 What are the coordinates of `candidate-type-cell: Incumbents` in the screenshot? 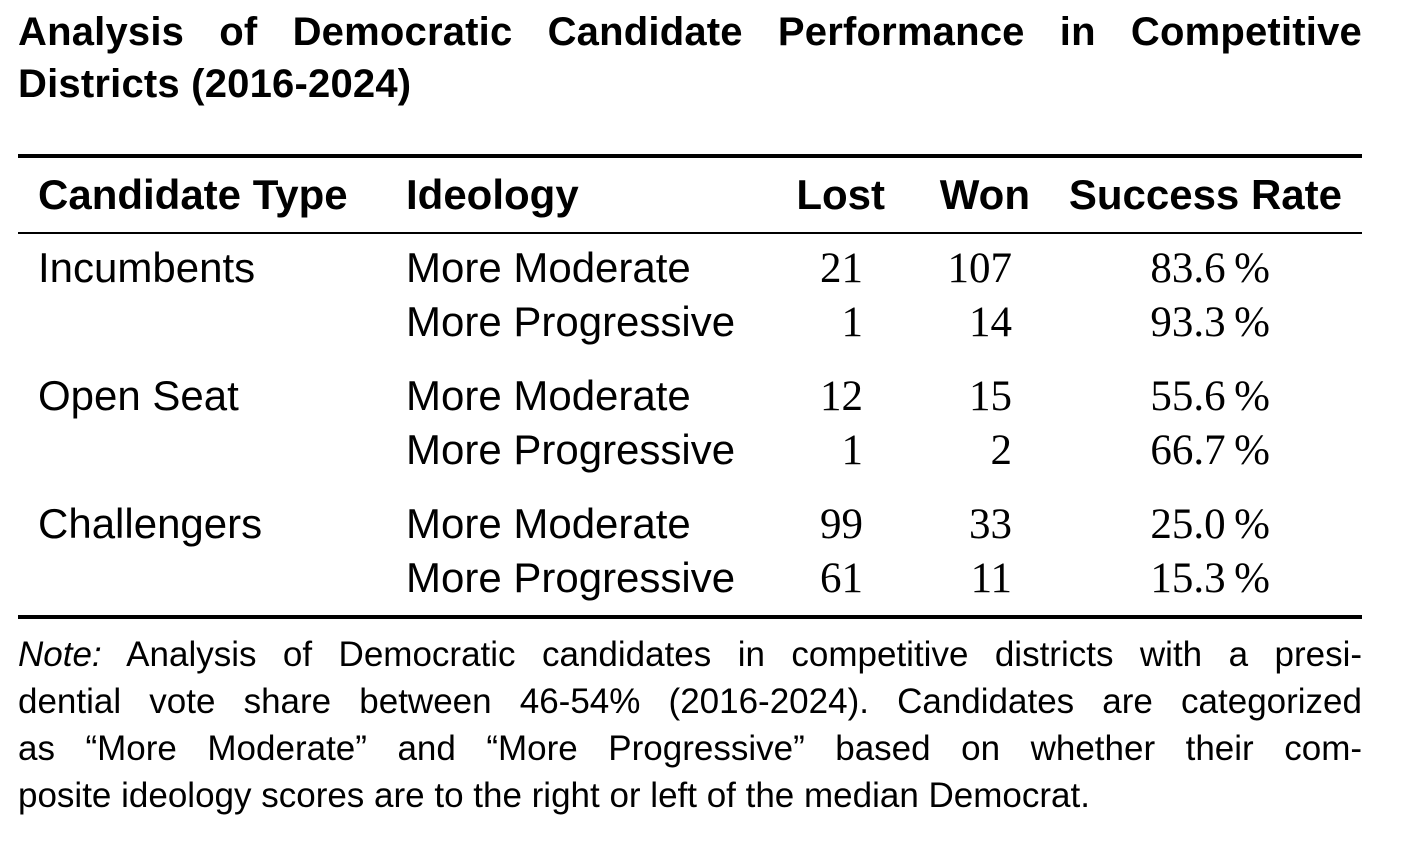 It's located at (147, 267).